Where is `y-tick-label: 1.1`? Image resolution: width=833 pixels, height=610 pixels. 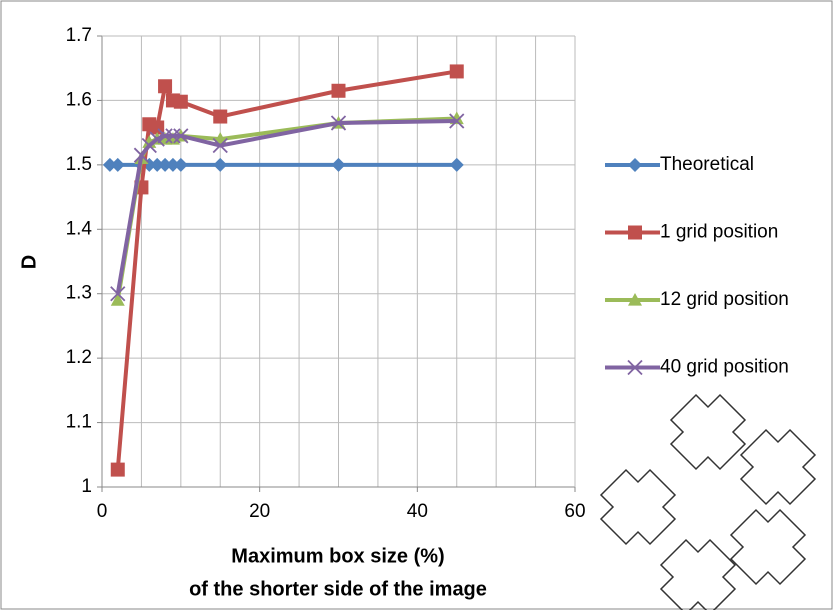
y-tick-label: 1.1 is located at coordinates (79, 422).